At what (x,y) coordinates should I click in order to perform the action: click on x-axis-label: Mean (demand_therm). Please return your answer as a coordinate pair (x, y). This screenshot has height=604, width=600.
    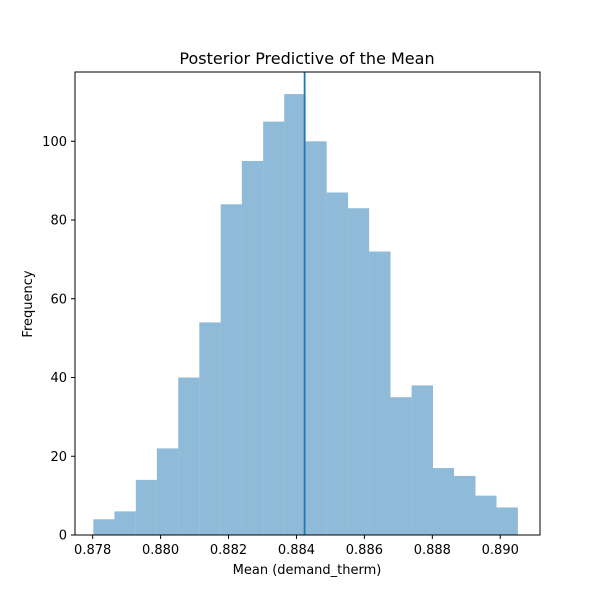
    Looking at the image, I should click on (307, 570).